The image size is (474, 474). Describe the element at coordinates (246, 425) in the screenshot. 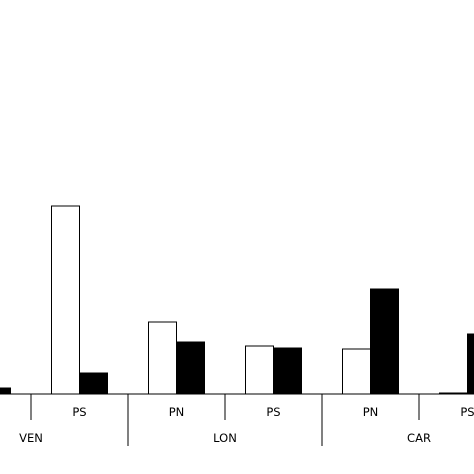

I see `labels-layer: PS VEN PN PS LON PN PS CAR` at that location.